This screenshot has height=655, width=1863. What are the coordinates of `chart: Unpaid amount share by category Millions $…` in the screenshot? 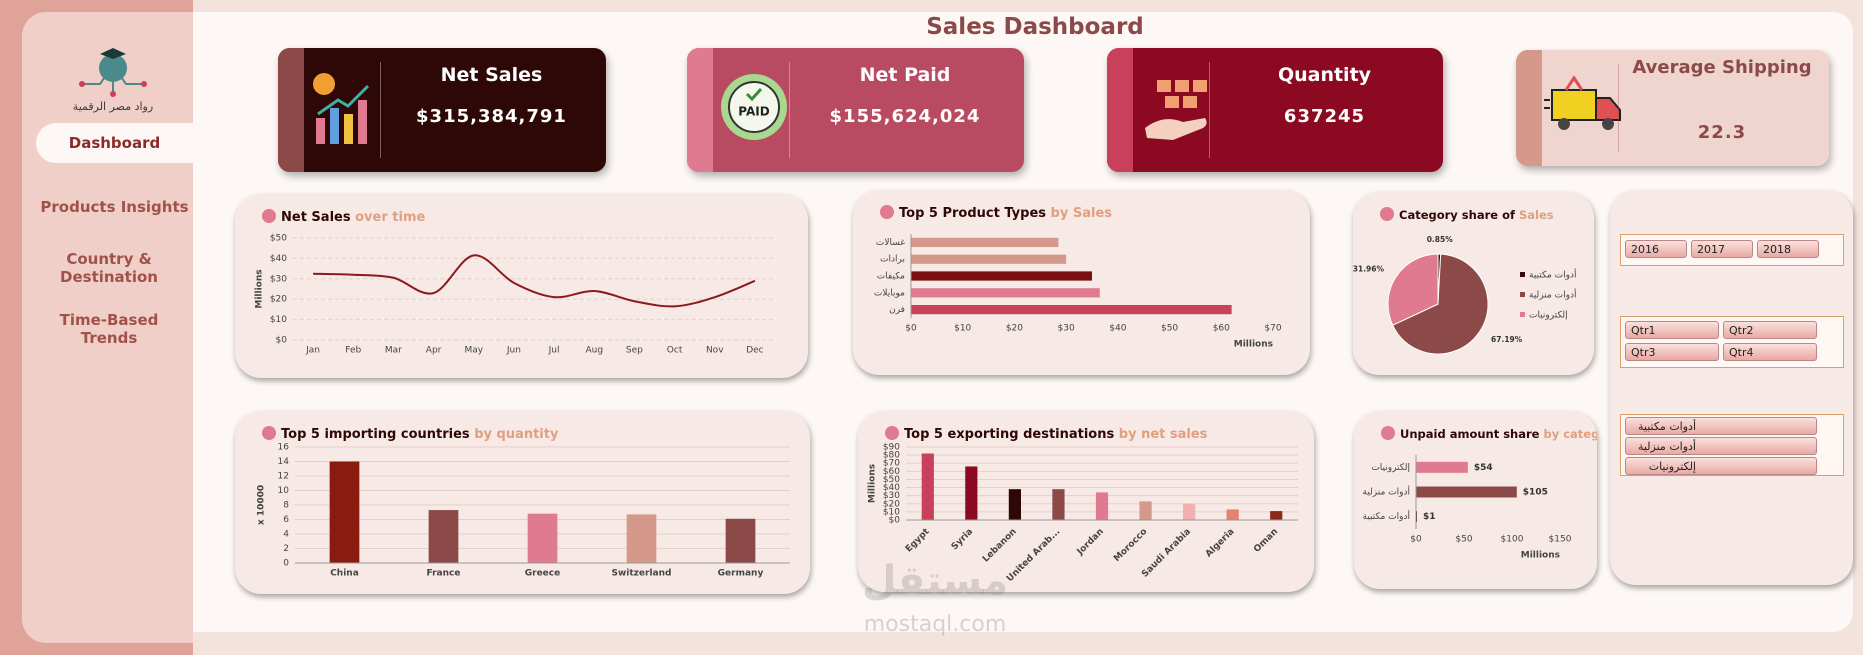 It's located at (1480, 493).